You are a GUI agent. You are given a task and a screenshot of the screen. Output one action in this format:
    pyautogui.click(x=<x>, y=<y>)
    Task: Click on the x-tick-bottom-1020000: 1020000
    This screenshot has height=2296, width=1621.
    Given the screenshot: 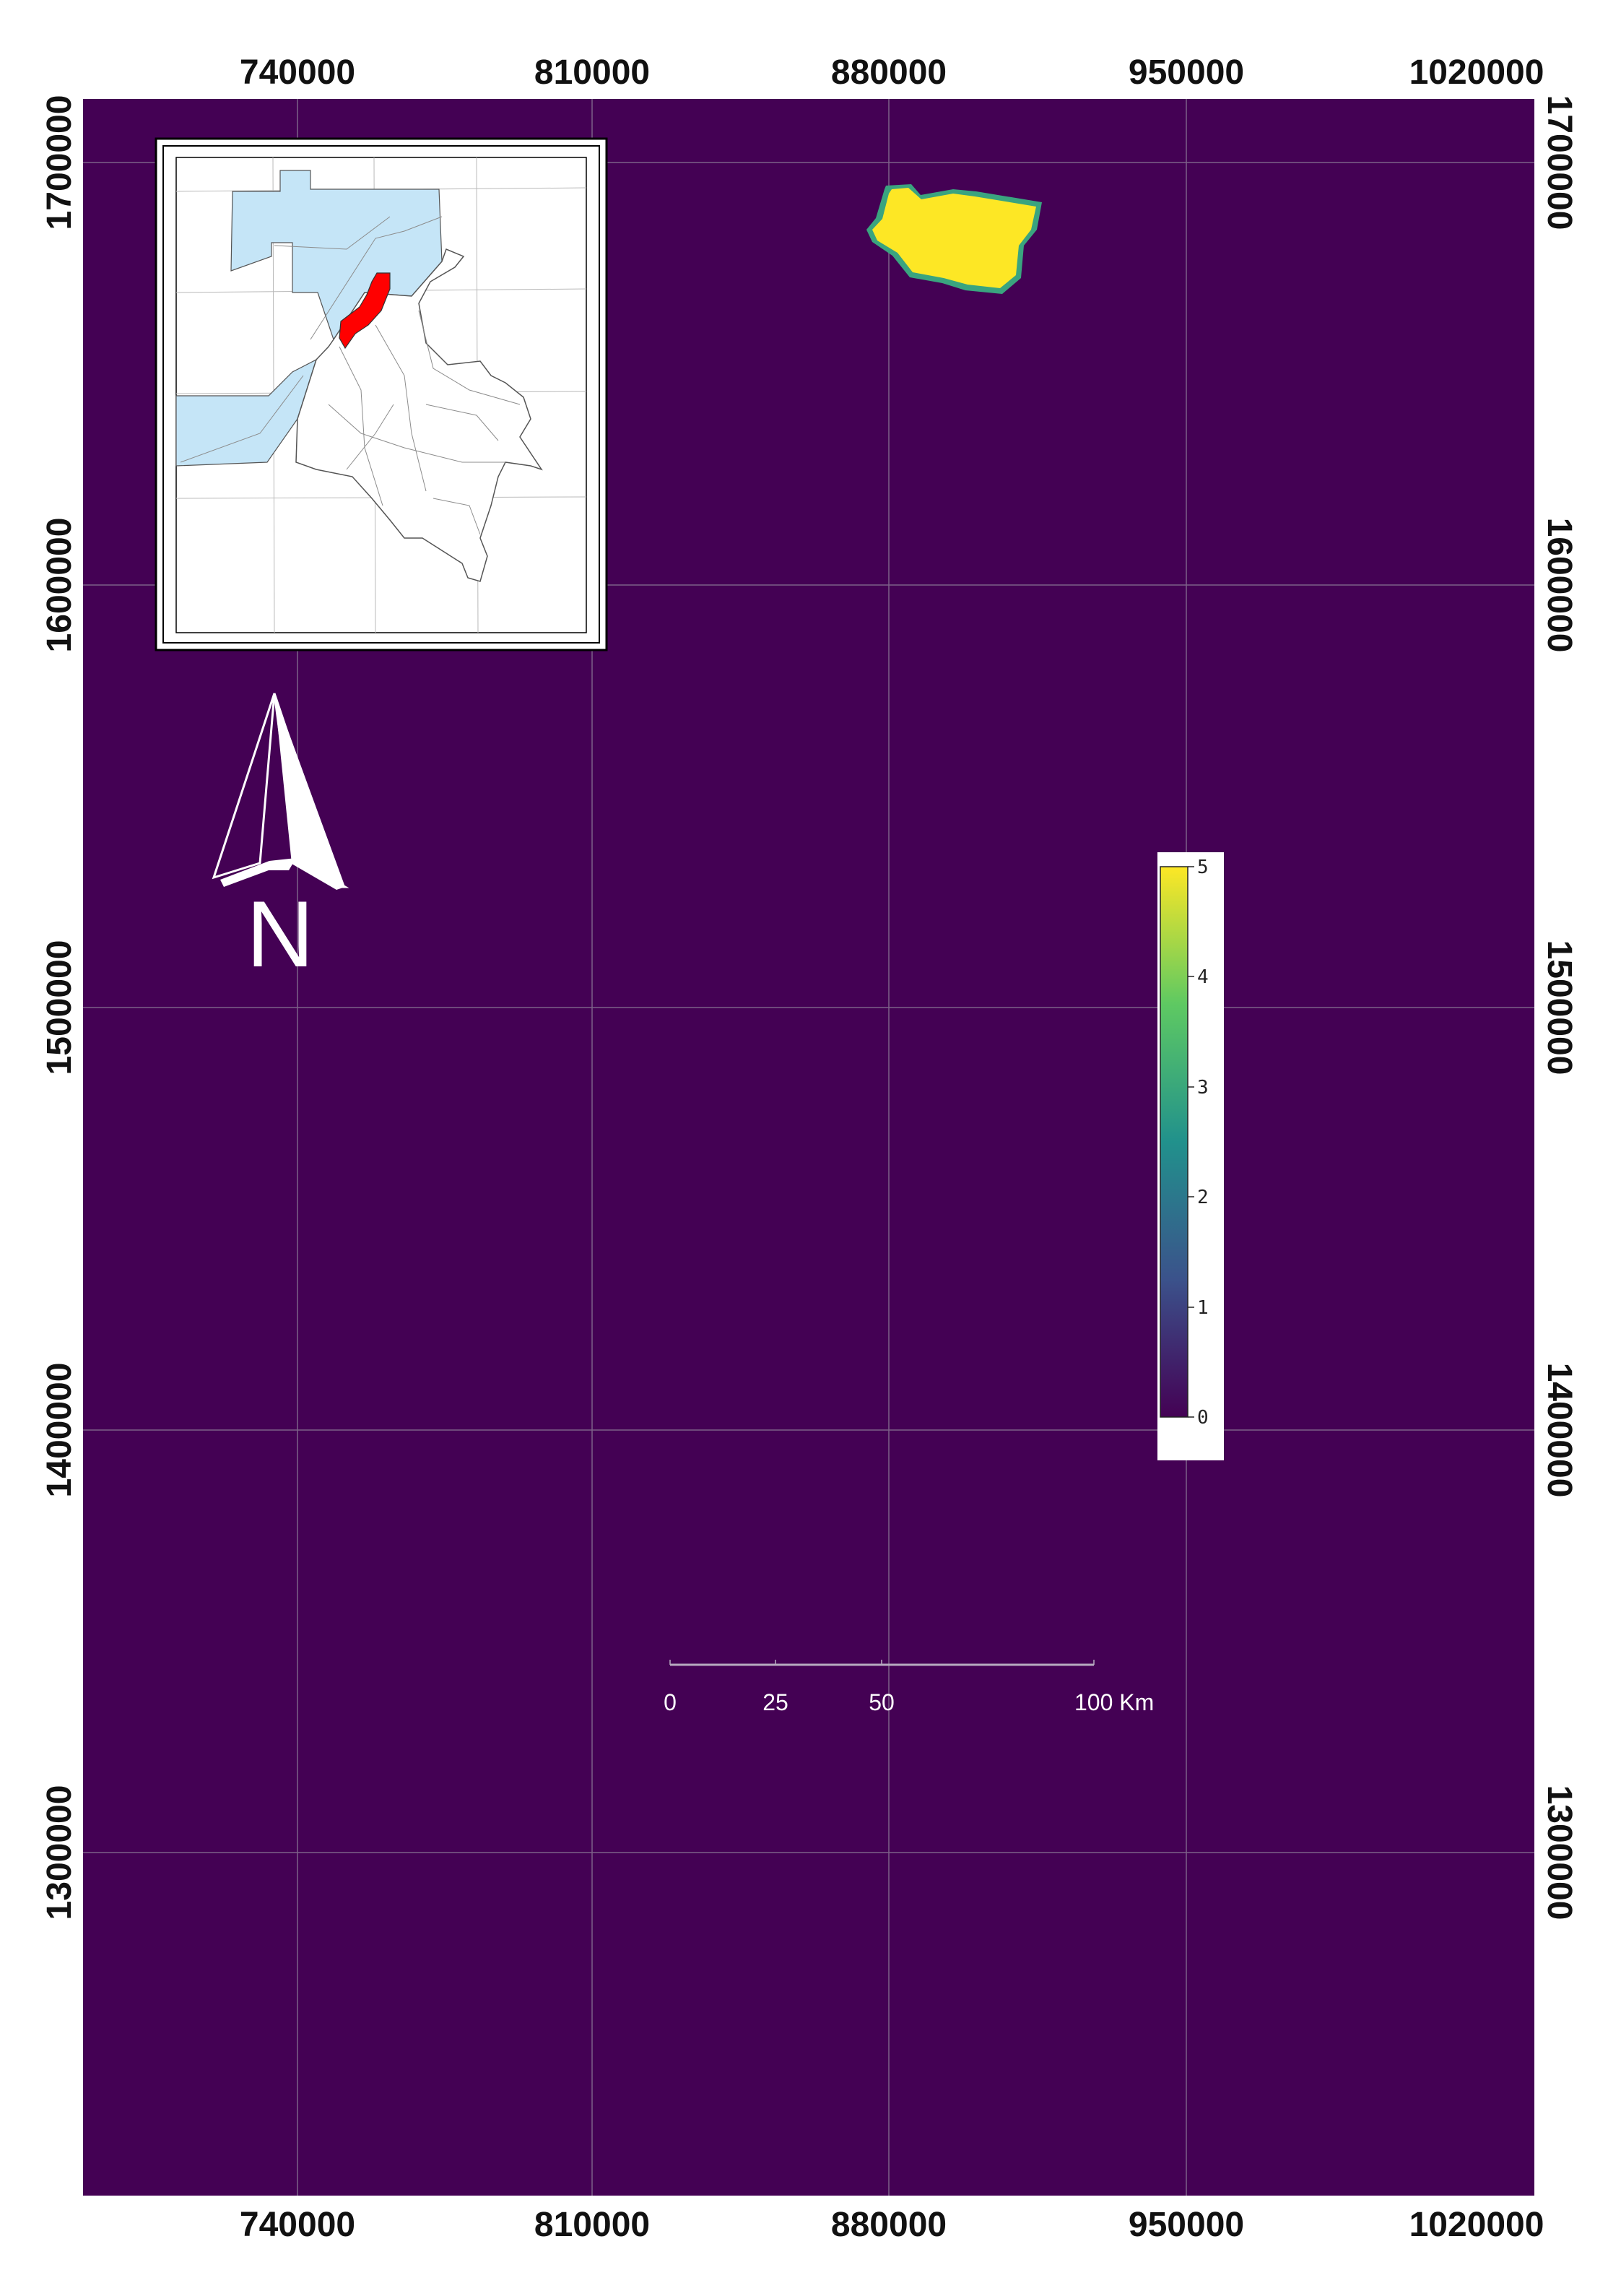 What is the action you would take?
    pyautogui.click(x=1476, y=2225)
    